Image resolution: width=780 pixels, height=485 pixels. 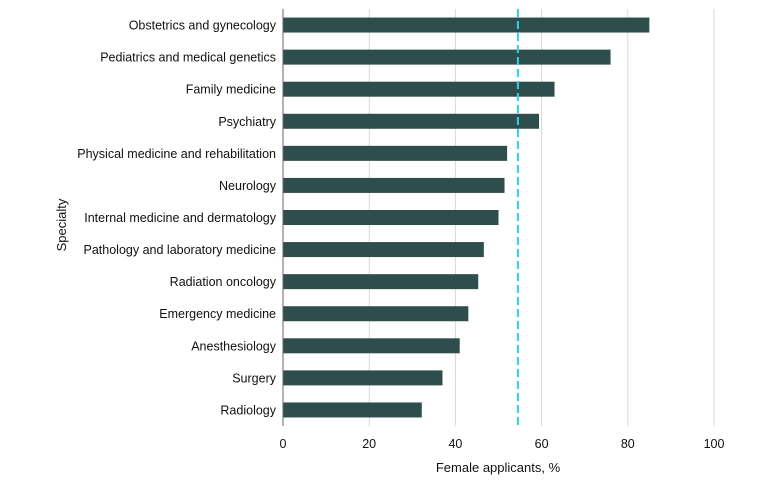 What do you see at coordinates (188, 58) in the screenshot?
I see `category-label: Pediatrics and medical genetics` at bounding box center [188, 58].